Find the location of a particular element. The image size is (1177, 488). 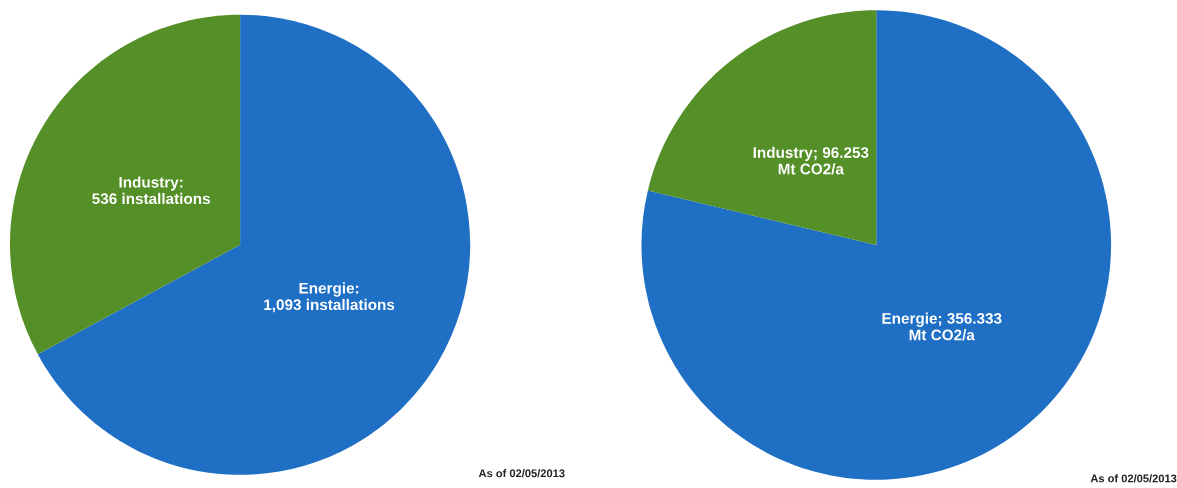

slice-label: Energie; 356.333 Mt CO2/a is located at coordinates (942, 326).